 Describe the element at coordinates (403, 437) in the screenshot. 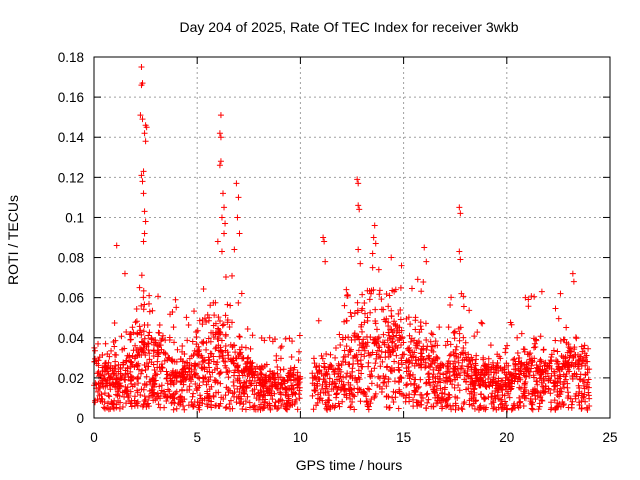

I see `x-tick-label: 15` at that location.